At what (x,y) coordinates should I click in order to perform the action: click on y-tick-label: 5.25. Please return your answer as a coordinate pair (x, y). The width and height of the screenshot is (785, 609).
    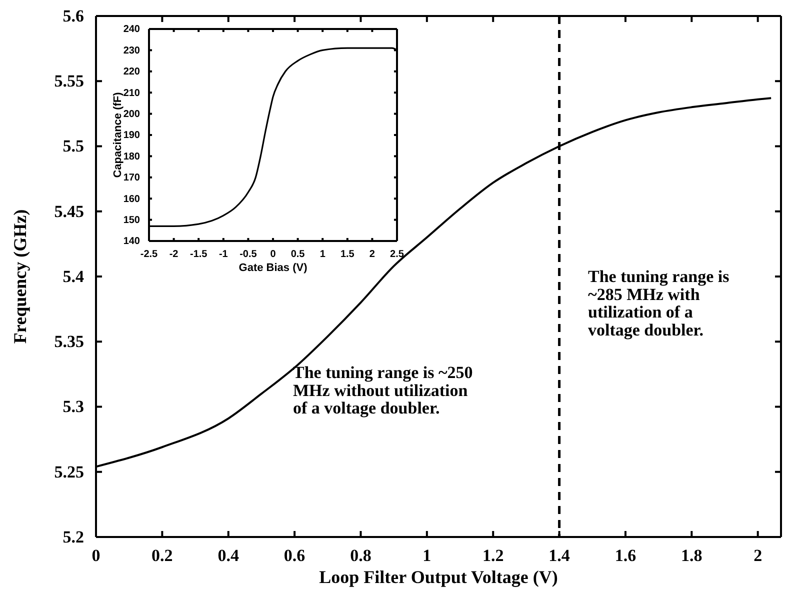
    Looking at the image, I should click on (69, 472).